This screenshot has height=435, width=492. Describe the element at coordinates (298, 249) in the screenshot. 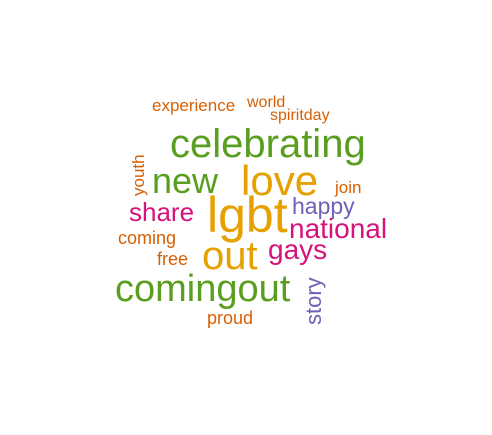

I see `word-gays: gays` at that location.